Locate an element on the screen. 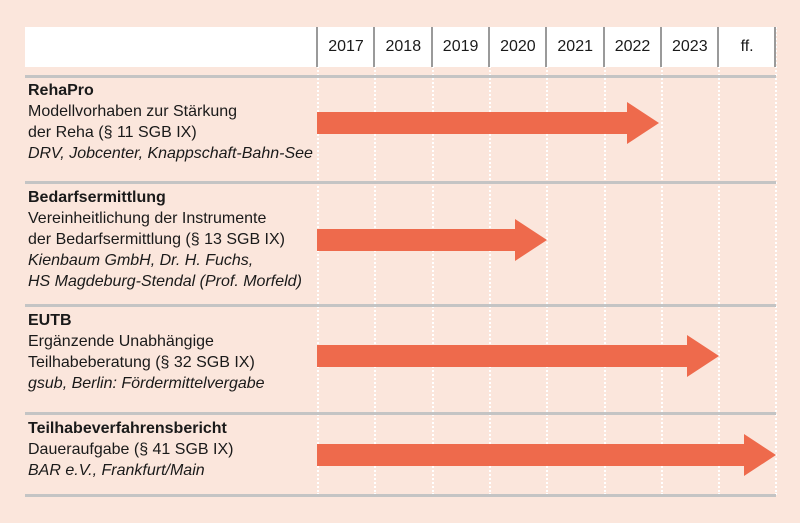  timeline-header: 2017 2018 2019 2020 2021 2022 2023 ff. is located at coordinates (400, 47).